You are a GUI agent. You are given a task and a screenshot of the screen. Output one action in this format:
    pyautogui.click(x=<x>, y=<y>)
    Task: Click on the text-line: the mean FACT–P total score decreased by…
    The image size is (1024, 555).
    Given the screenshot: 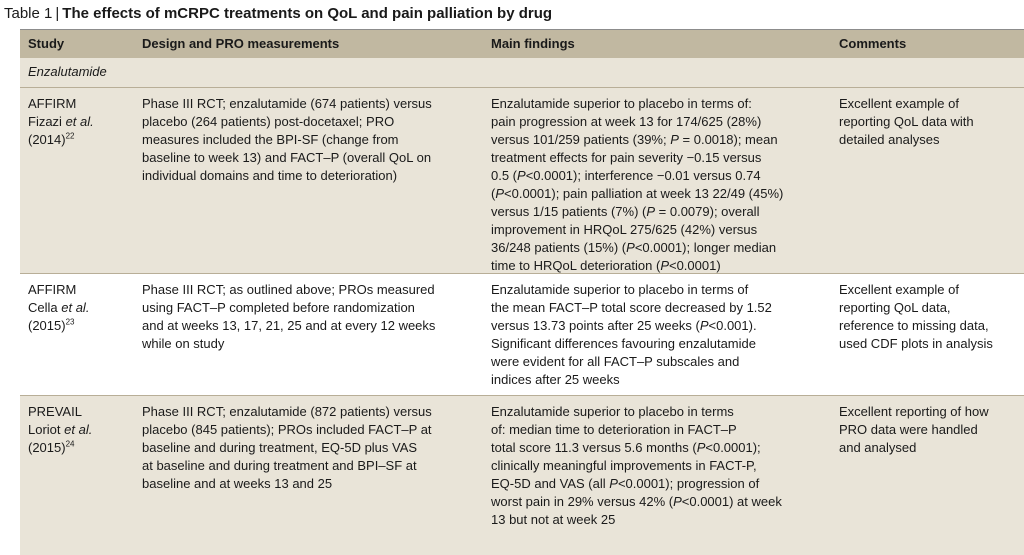 What is the action you would take?
    pyautogui.click(x=631, y=307)
    